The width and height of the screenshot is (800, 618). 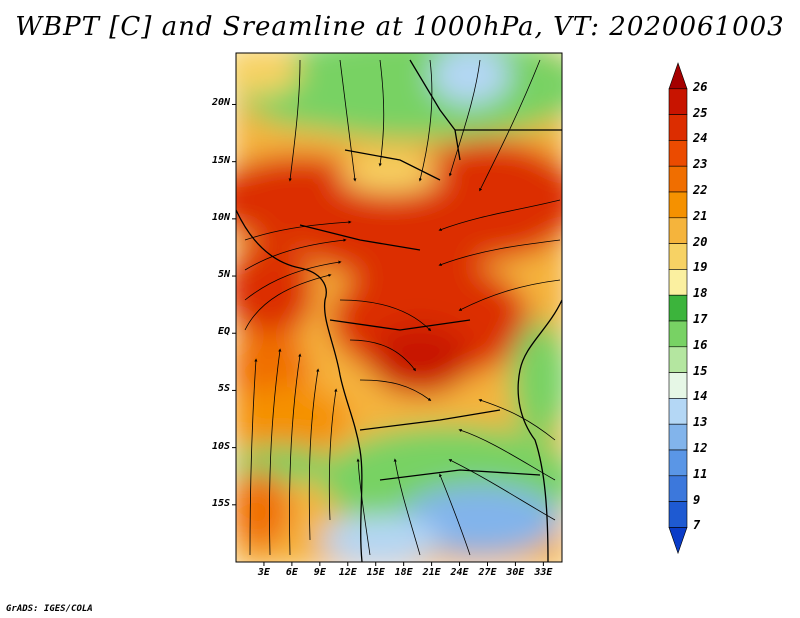 I want to click on latitude-ticks, so click(x=234, y=304).